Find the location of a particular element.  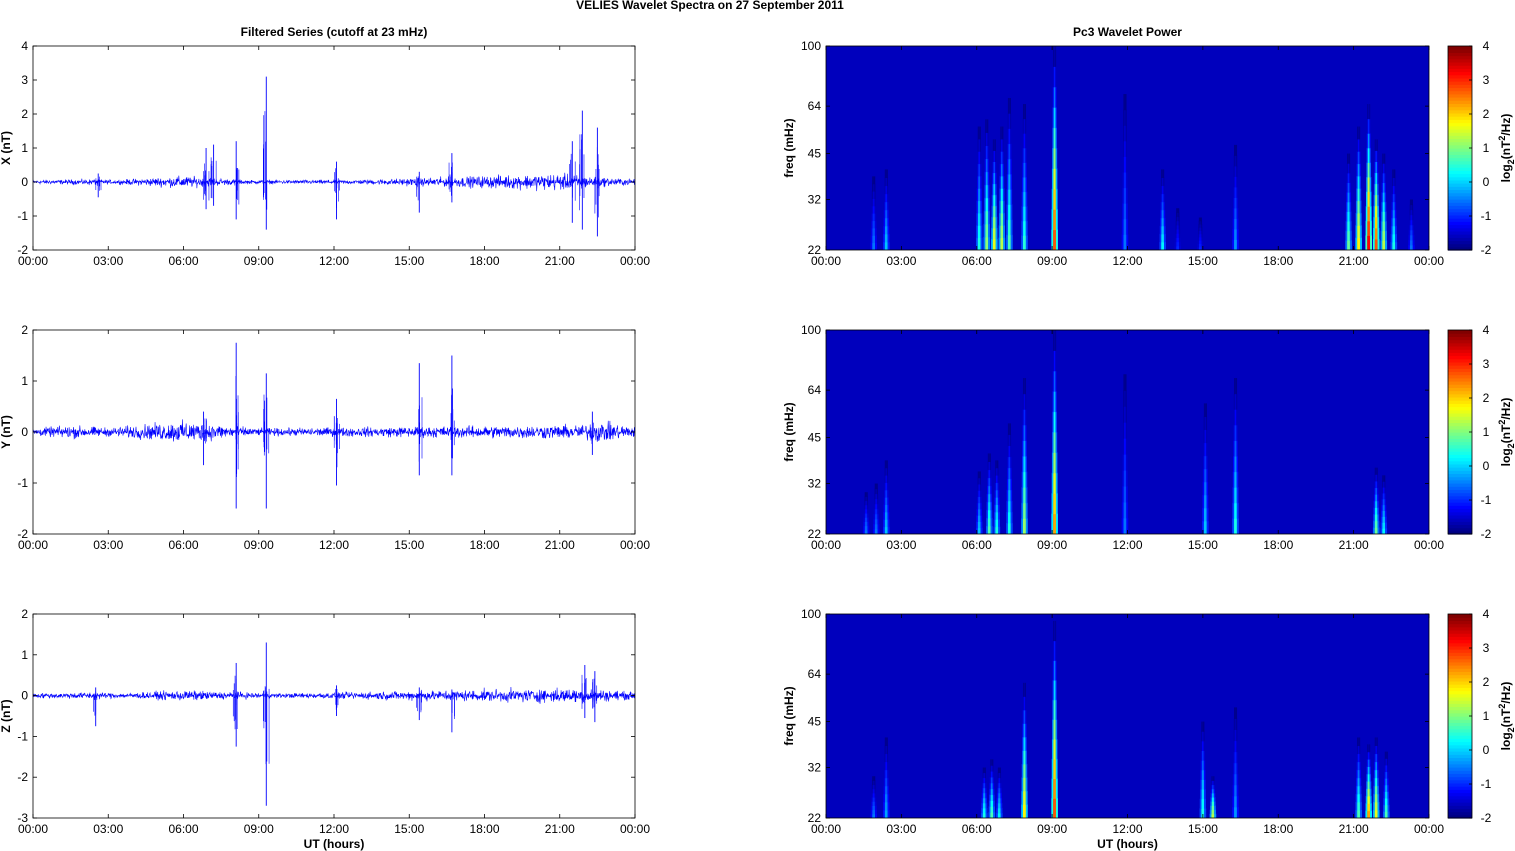

series-line is located at coordinates (334, 695).